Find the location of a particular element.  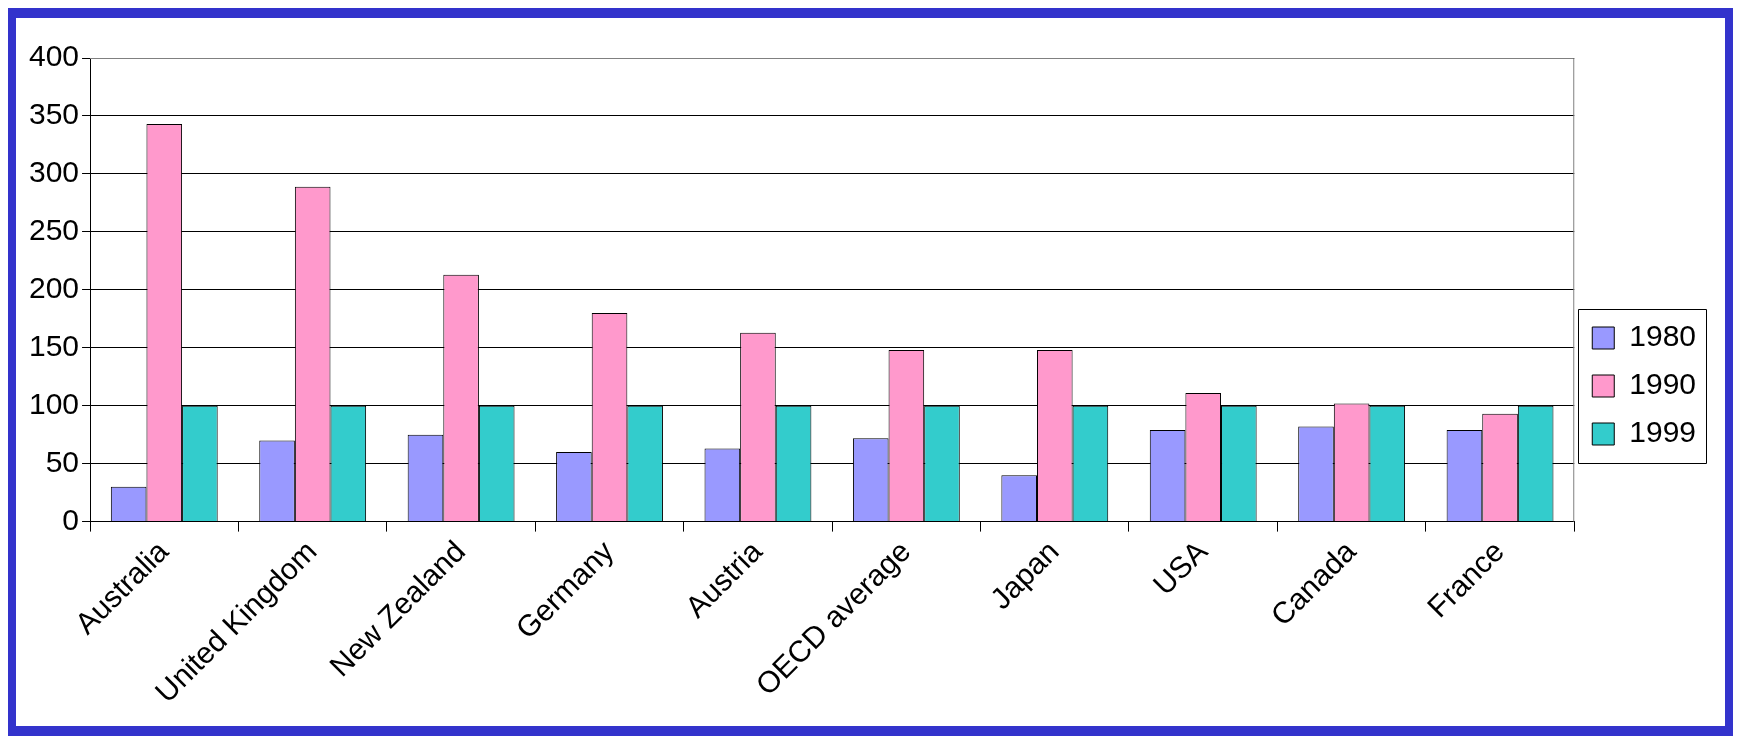

y-tick-label: 100 is located at coordinates (54, 403).